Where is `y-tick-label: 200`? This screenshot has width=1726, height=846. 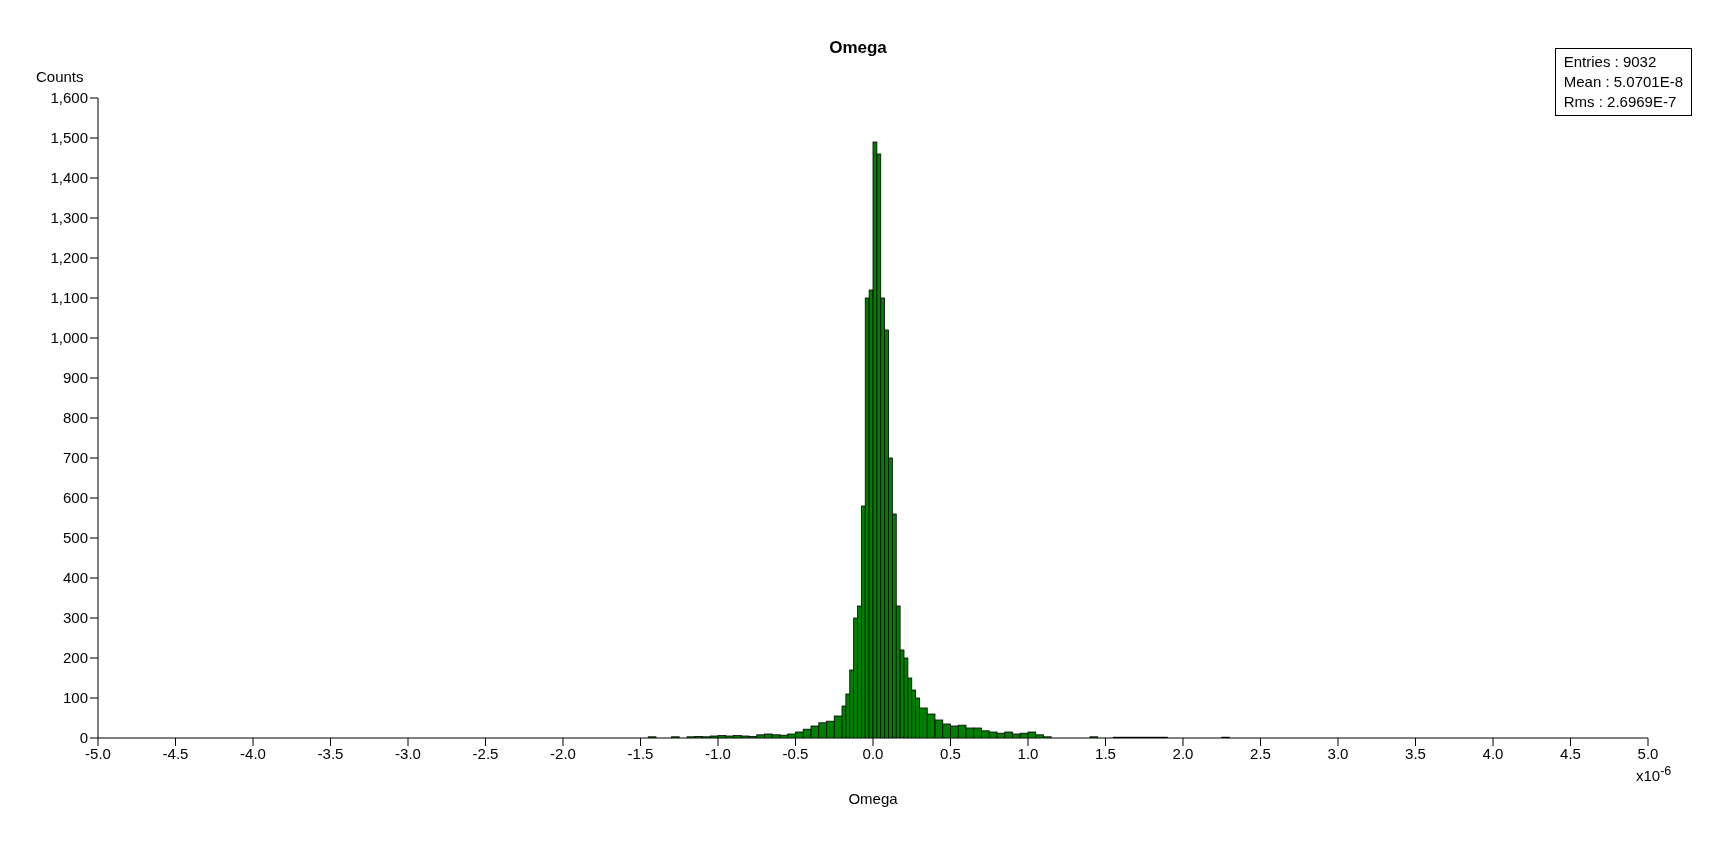
y-tick-label: 200 is located at coordinates (75, 658).